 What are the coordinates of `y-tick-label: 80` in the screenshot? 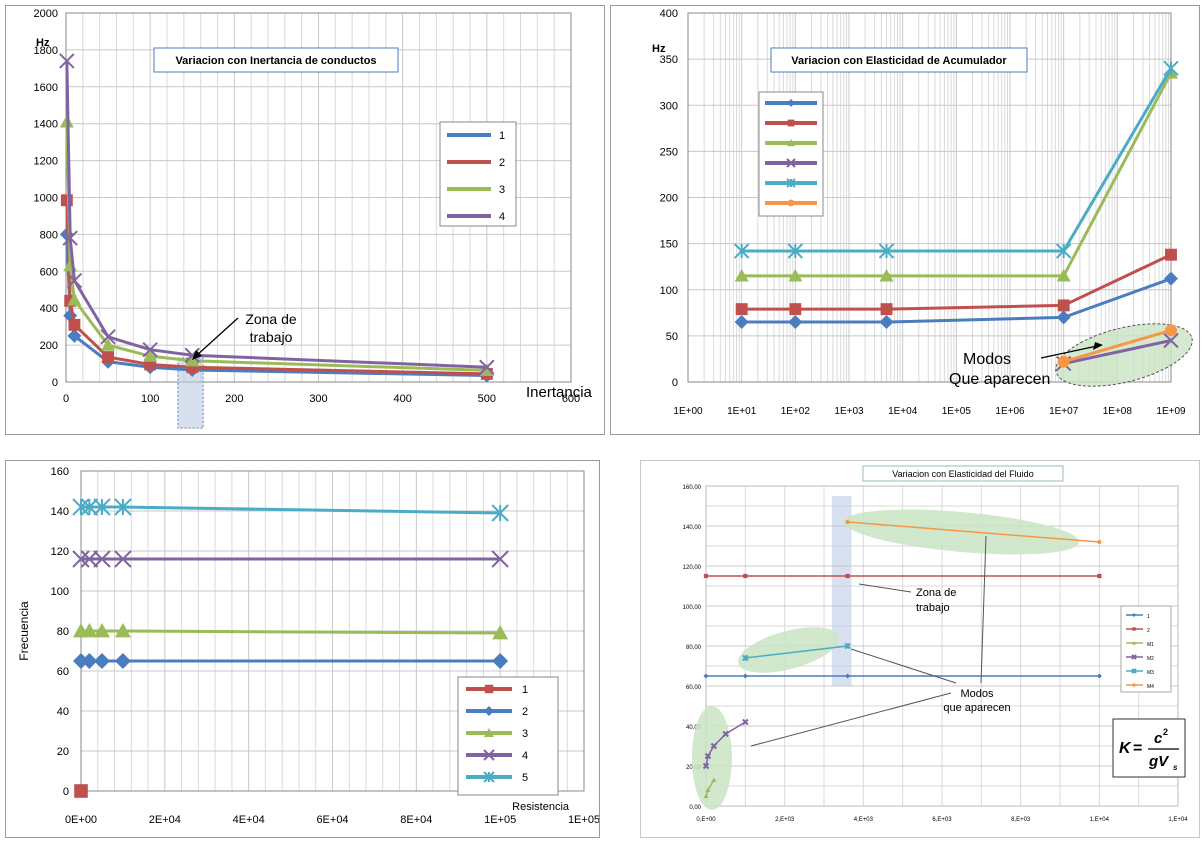 It's located at (63, 632).